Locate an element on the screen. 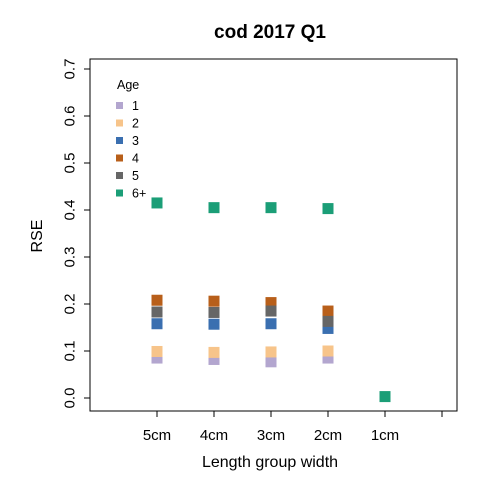 The image size is (500, 500). legend-title: Age is located at coordinates (128, 85).